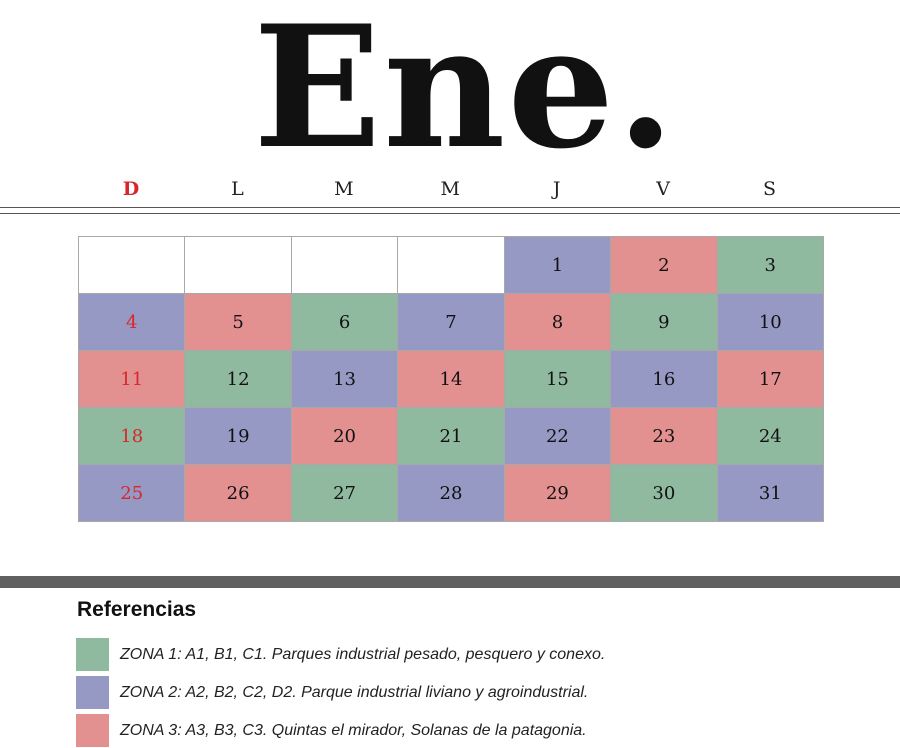 The height and width of the screenshot is (748, 900). Describe the element at coordinates (557, 322) in the screenshot. I see `day-cell: 8` at that location.